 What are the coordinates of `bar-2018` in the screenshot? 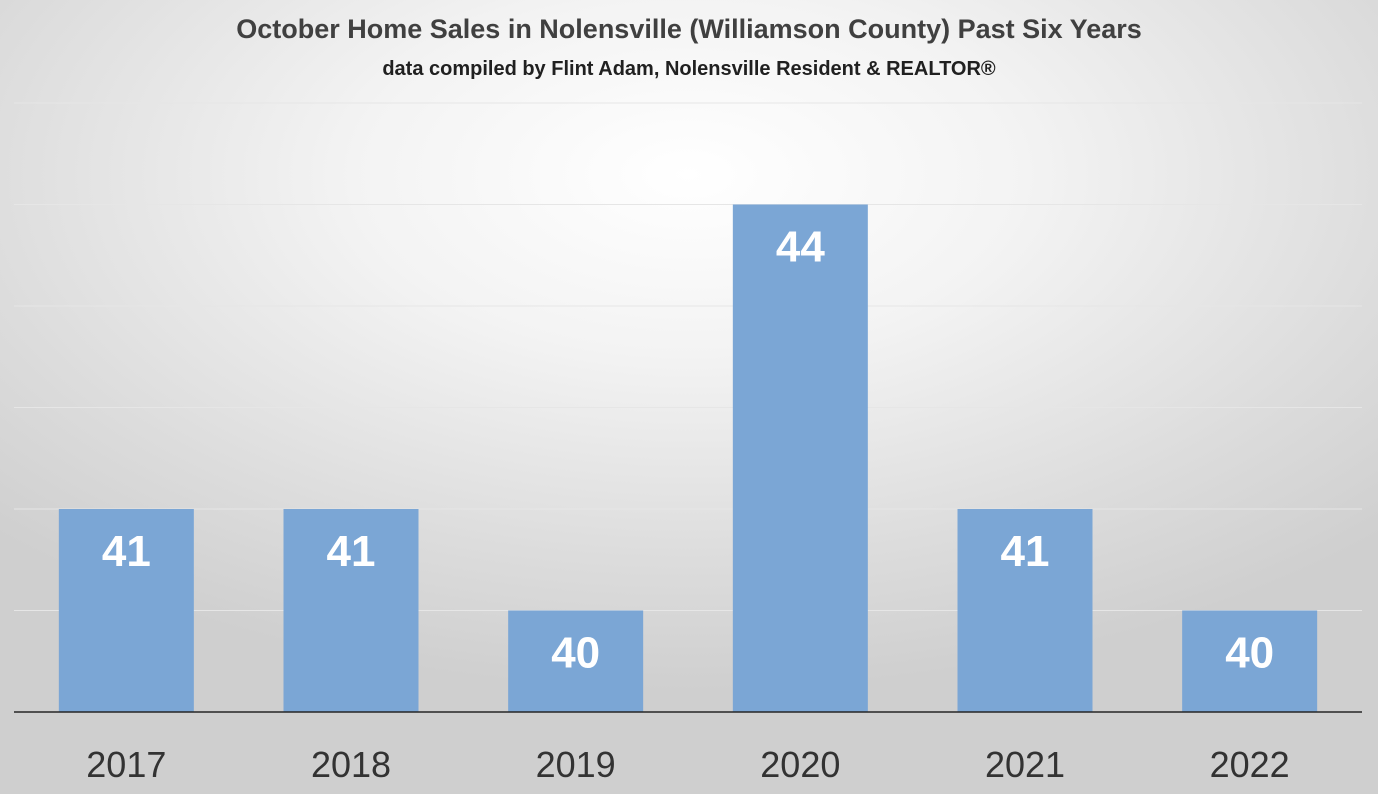 It's located at (351, 610).